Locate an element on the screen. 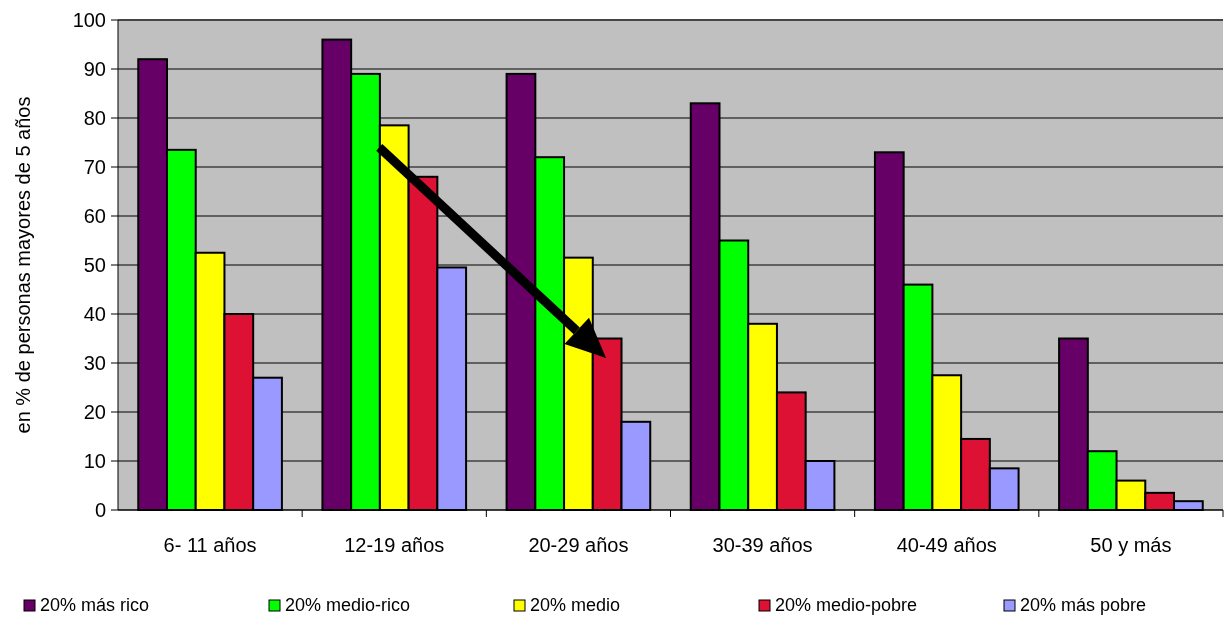  y-tick-label: 20 is located at coordinates (94, 412).